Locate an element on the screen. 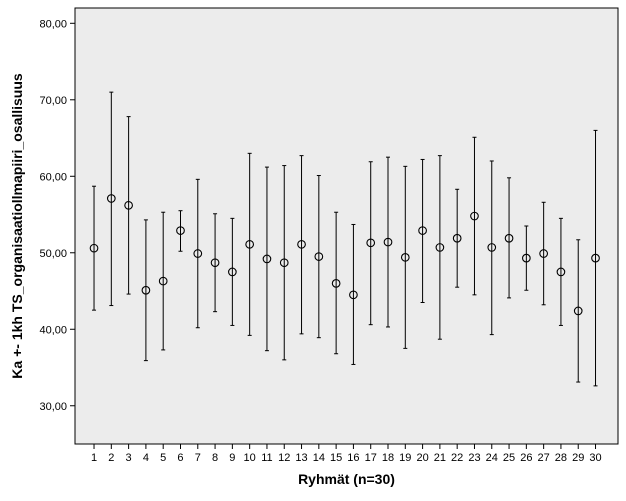 The image size is (626, 501). y-tick-label: 50,00 is located at coordinates (53, 254).